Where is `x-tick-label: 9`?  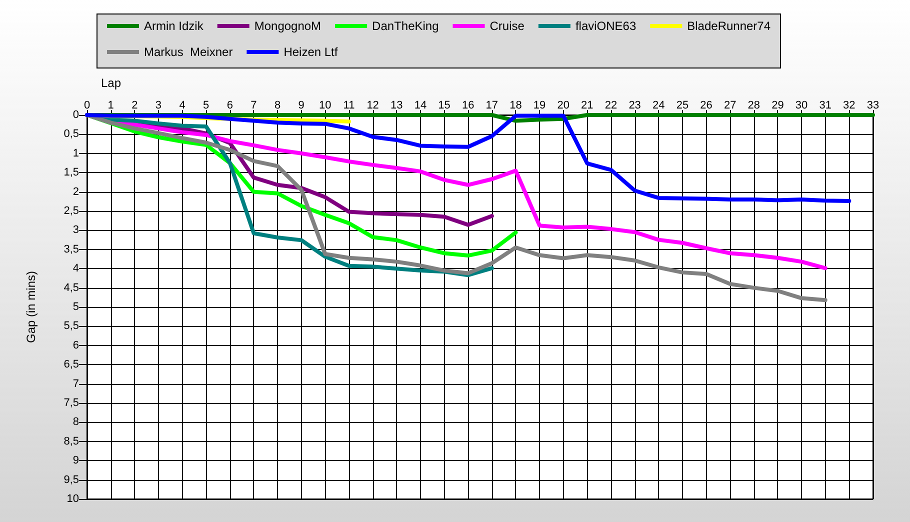
x-tick-label: 9 is located at coordinates (301, 106).